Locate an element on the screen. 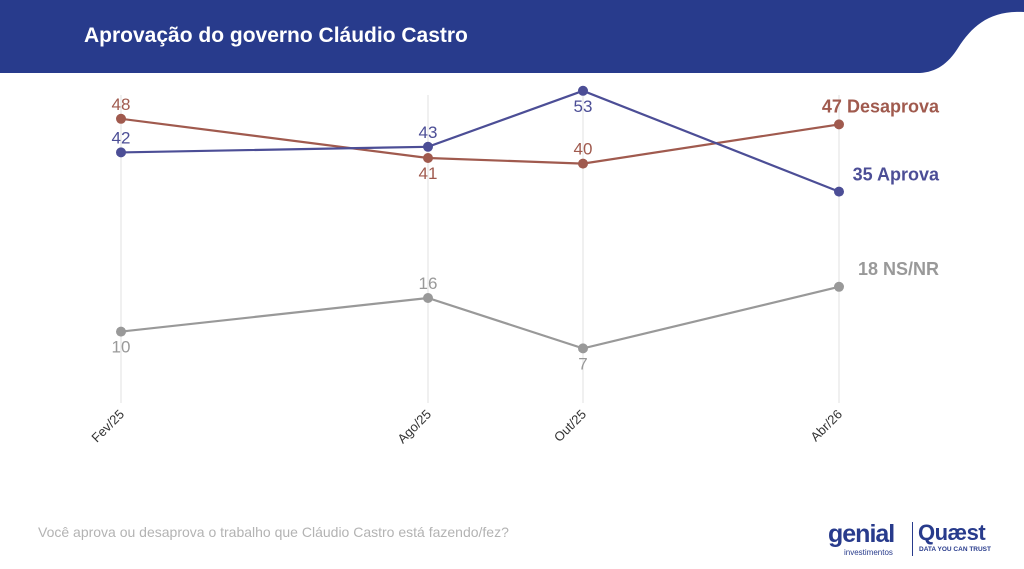 This screenshot has height=569, width=1024. data-label: 53 is located at coordinates (583, 106).